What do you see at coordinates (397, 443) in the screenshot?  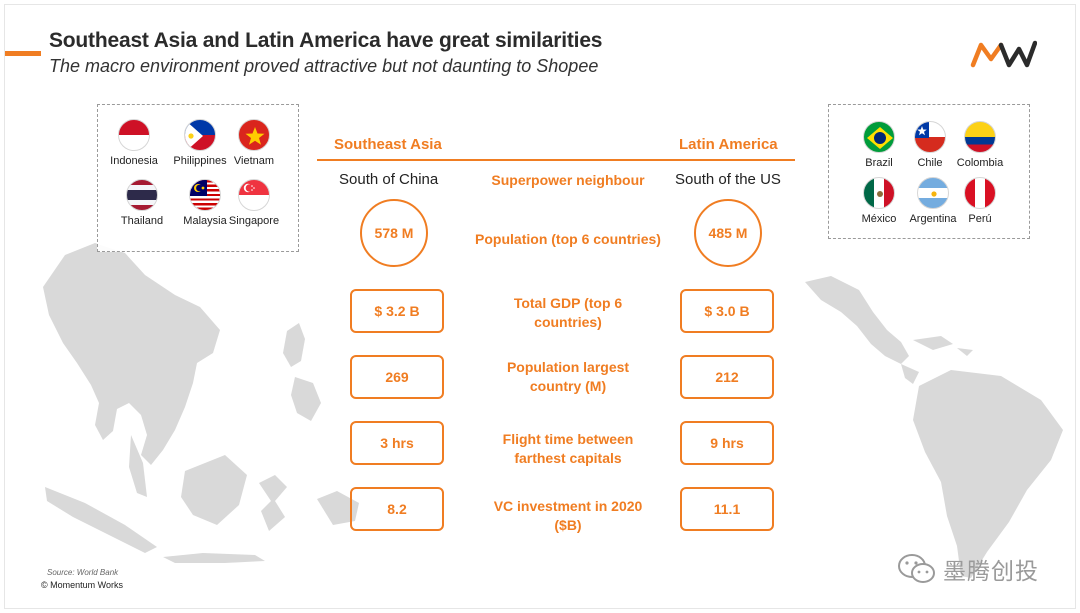 I see `flight-time-southeast-asia: 3 hrs` at bounding box center [397, 443].